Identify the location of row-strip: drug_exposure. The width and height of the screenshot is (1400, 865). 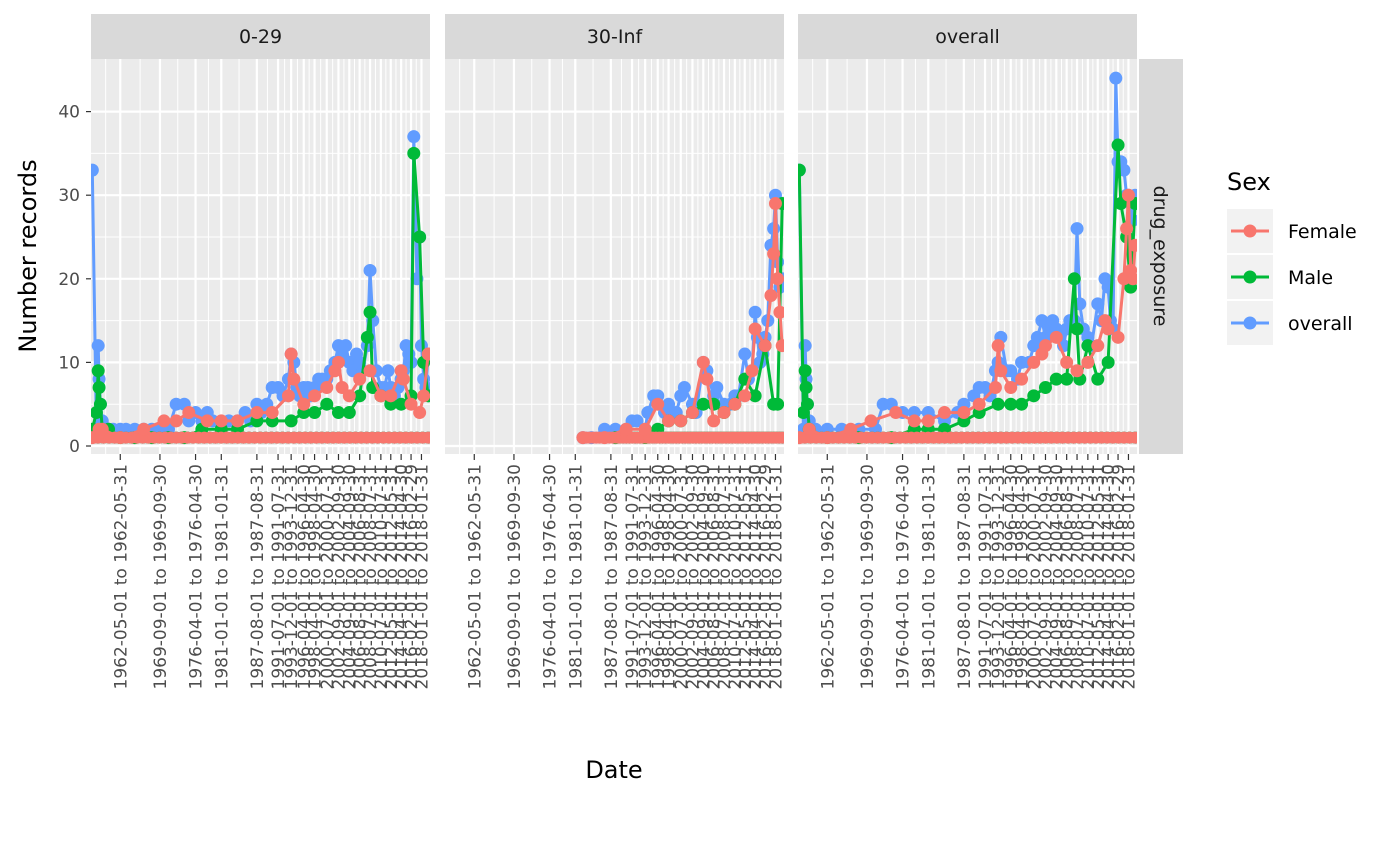
(1161, 256).